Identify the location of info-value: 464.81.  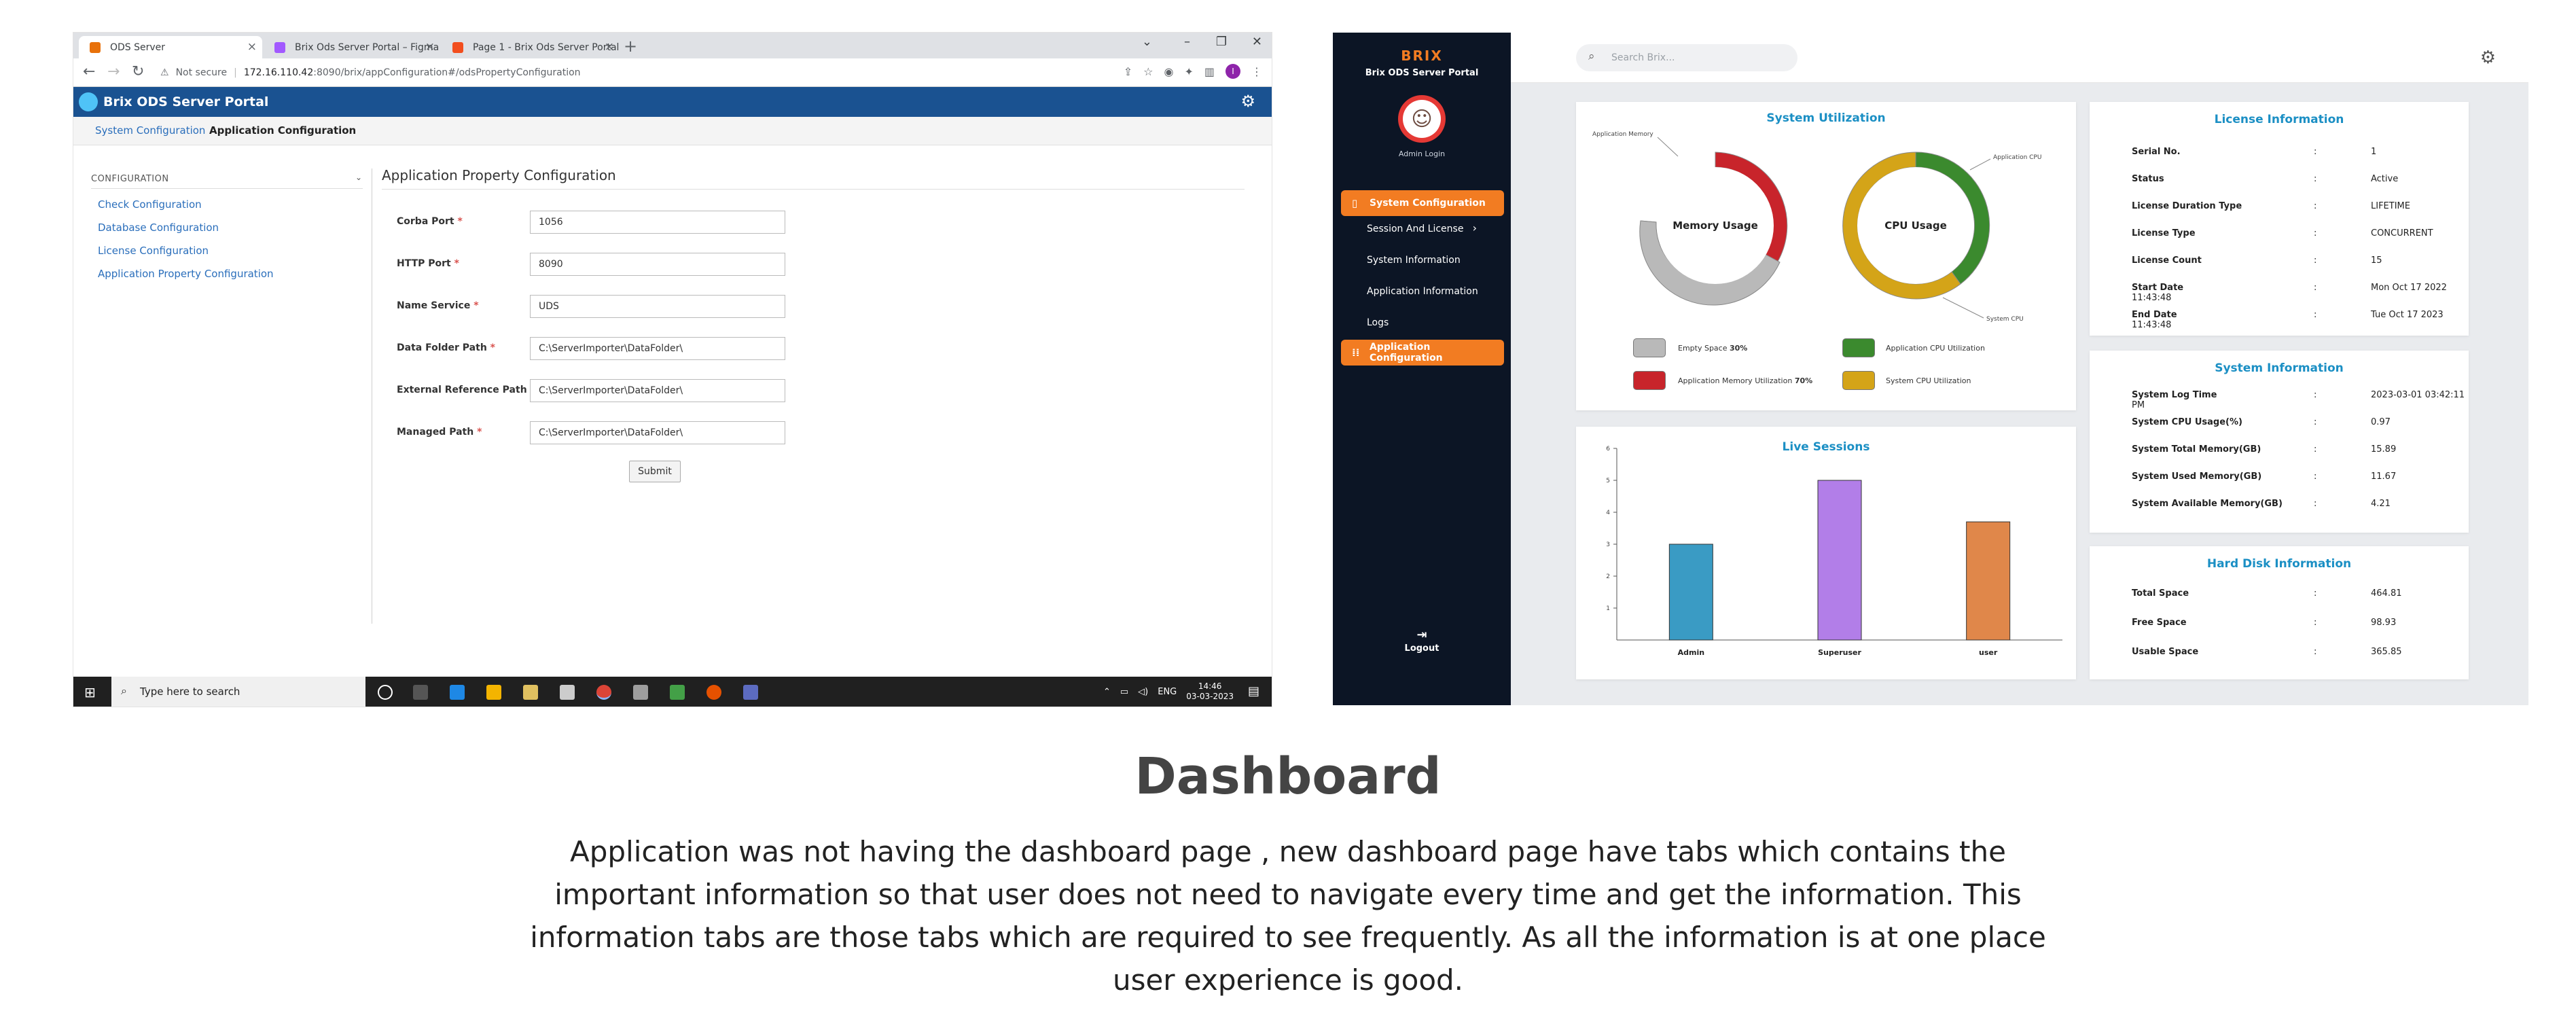
(2386, 593).